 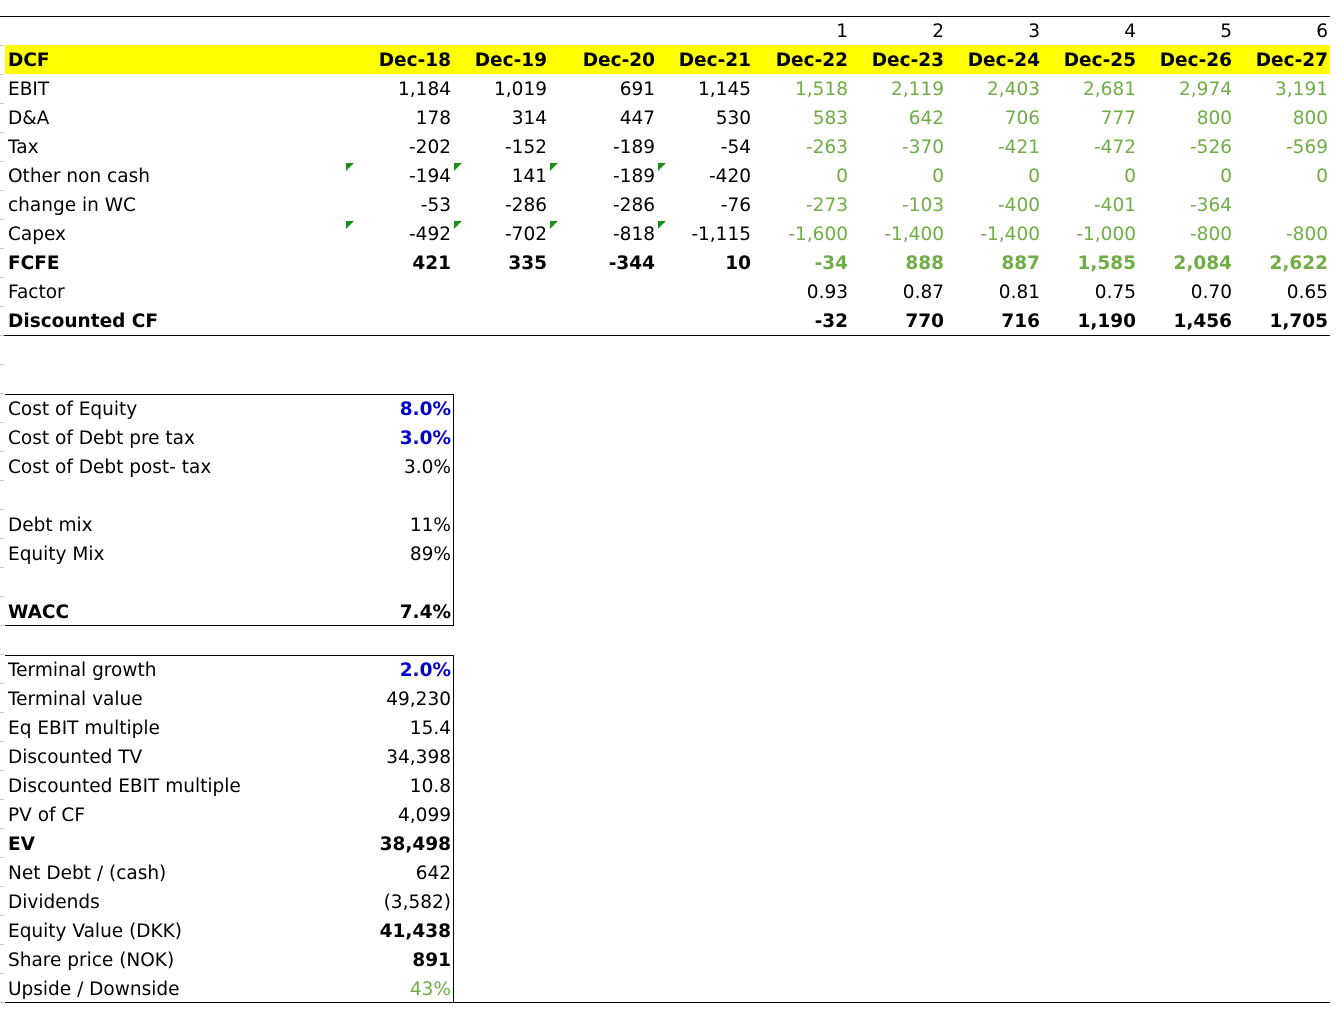 I want to click on valuation-label: Terminal growth, so click(x=82, y=670).